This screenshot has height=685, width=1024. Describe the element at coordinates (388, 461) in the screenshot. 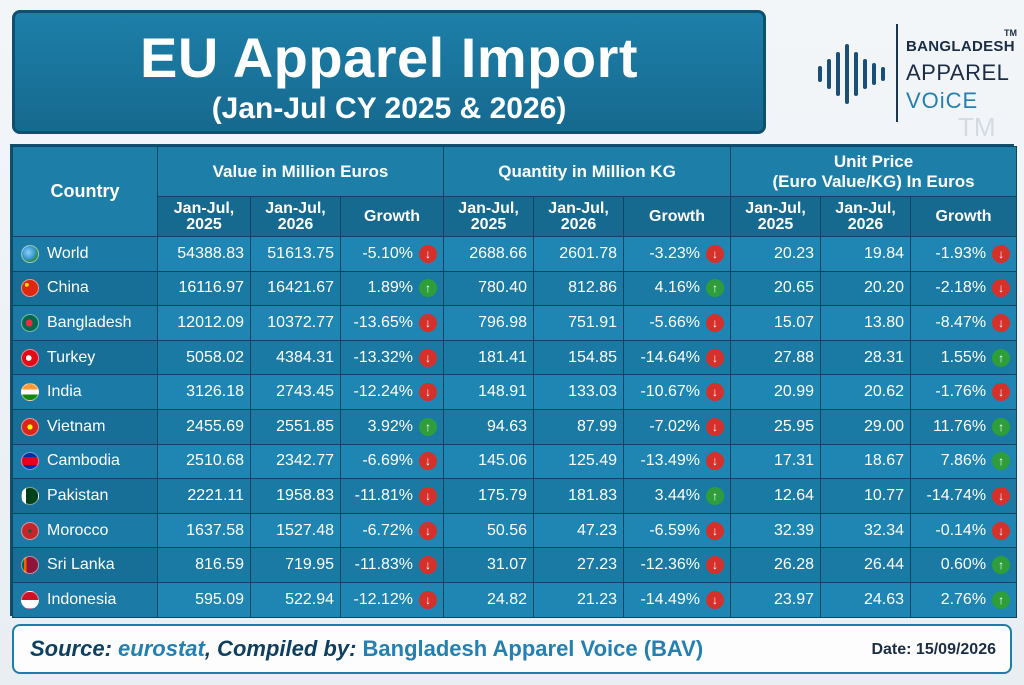

I see `growth-value: -6.69%` at that location.